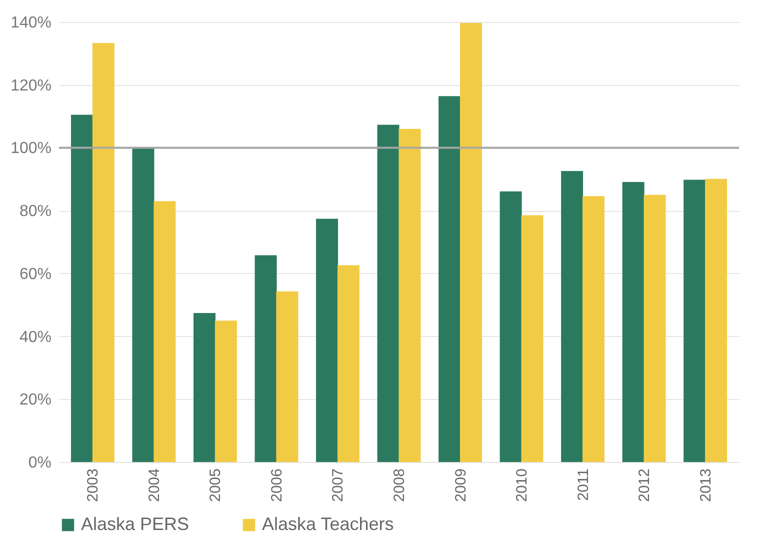 The image size is (782, 544). What do you see at coordinates (40, 463) in the screenshot?
I see `y-tick-label: 0%` at bounding box center [40, 463].